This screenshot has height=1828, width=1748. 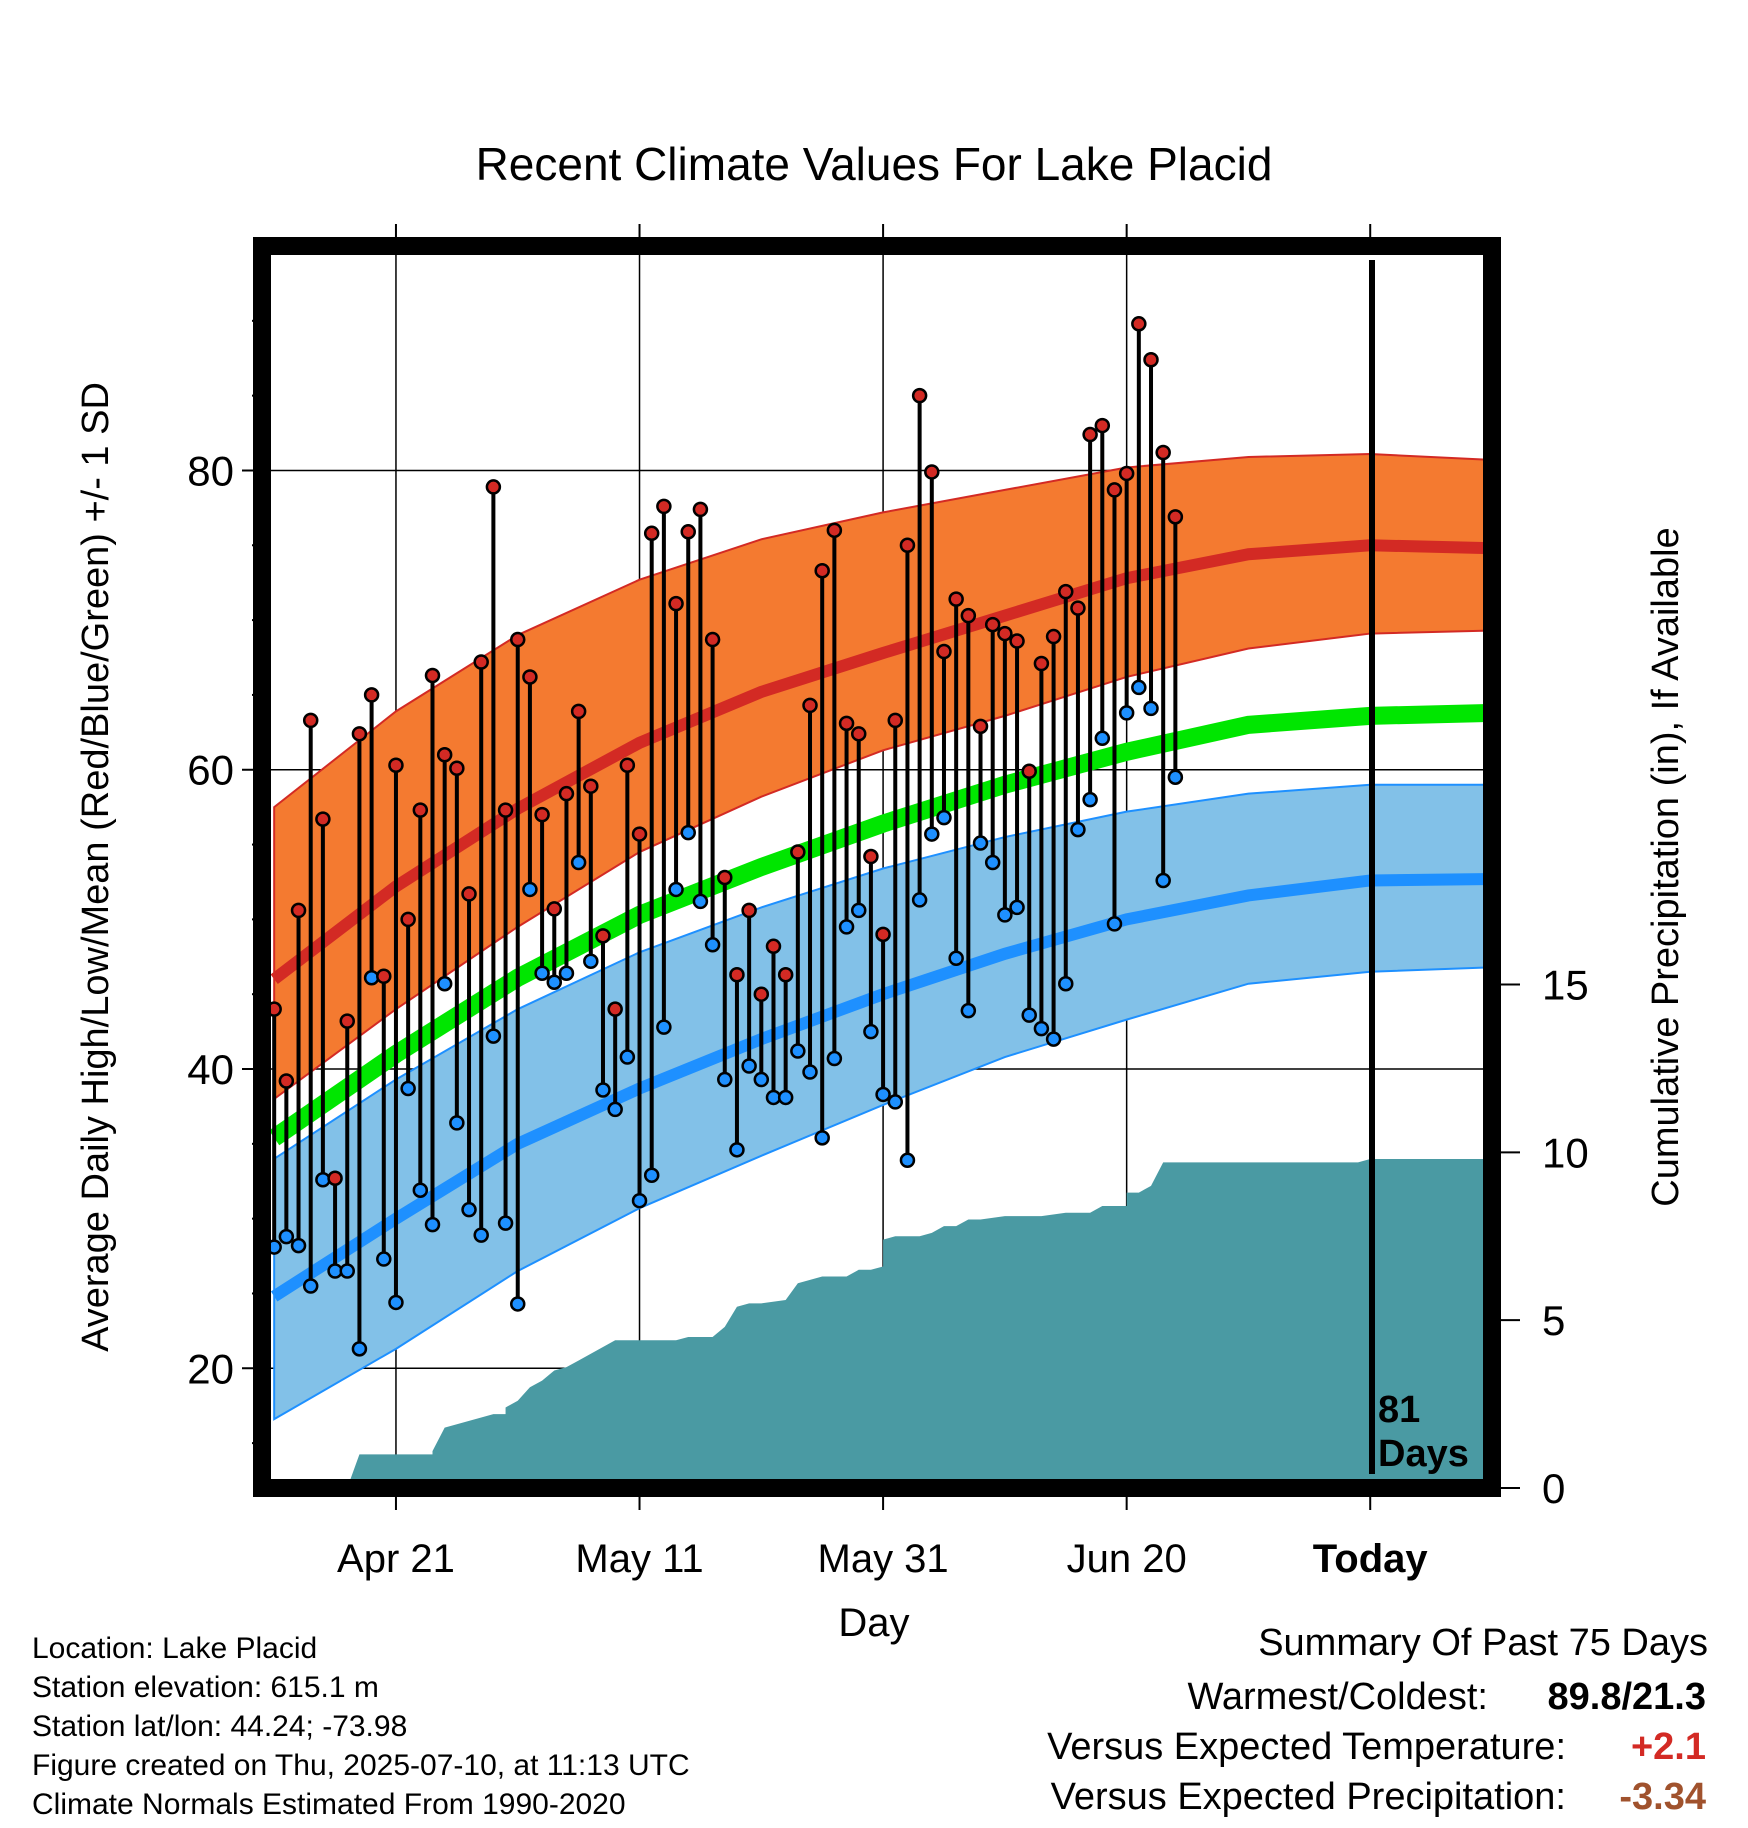 What do you see at coordinates (1553, 1488) in the screenshot?
I see `y2-tick-label: 0` at bounding box center [1553, 1488].